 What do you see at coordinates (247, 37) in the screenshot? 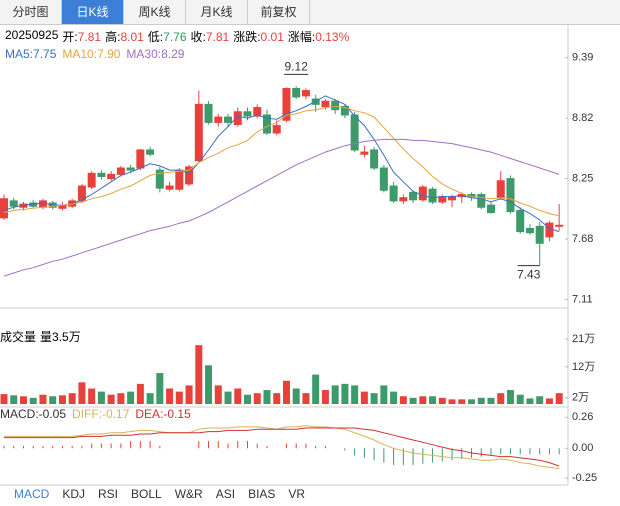
I see `quote-label: 涨跌:` at bounding box center [247, 37].